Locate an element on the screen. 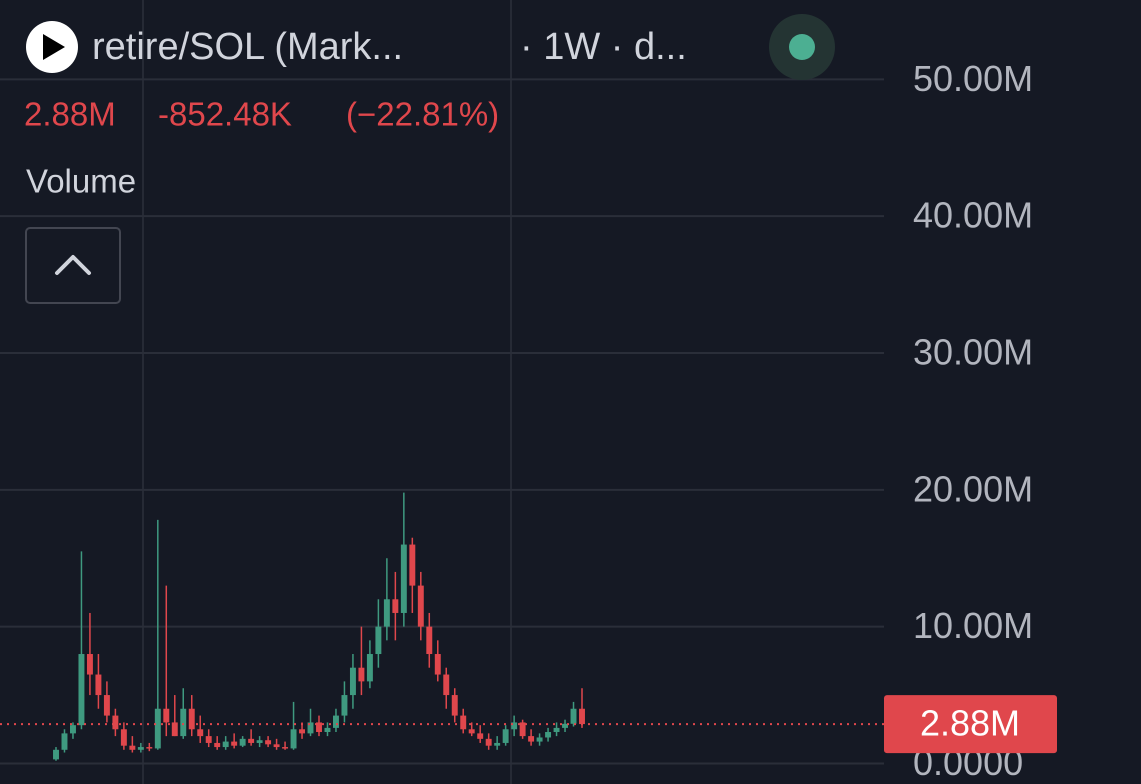 Image resolution: width=1141 pixels, height=784 pixels. y-tick-label: 10.00M is located at coordinates (973, 625).